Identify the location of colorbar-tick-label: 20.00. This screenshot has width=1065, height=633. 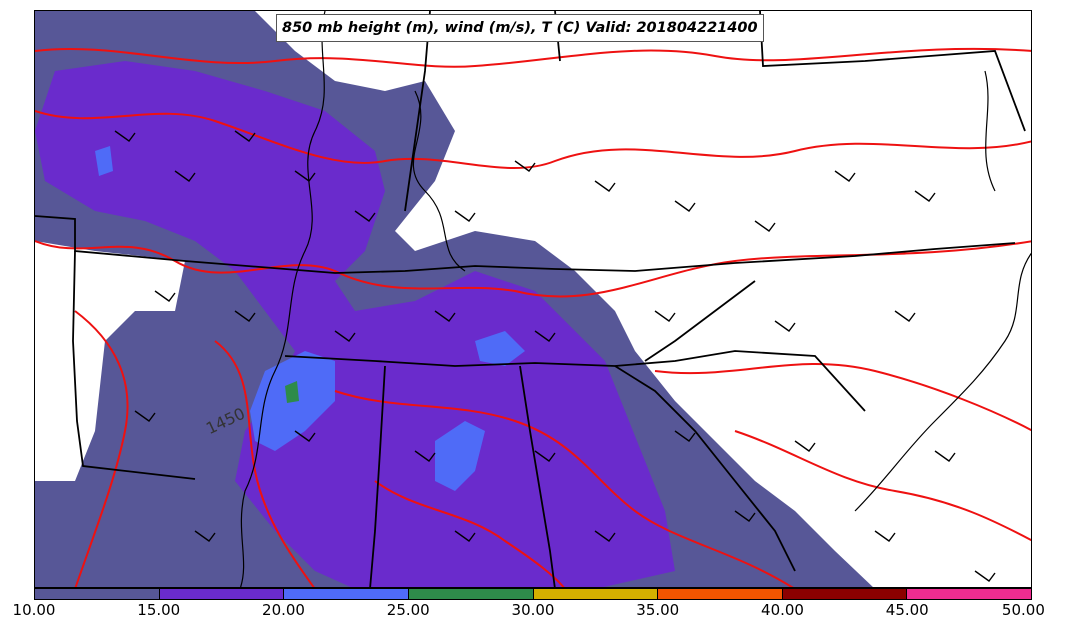
(283, 610).